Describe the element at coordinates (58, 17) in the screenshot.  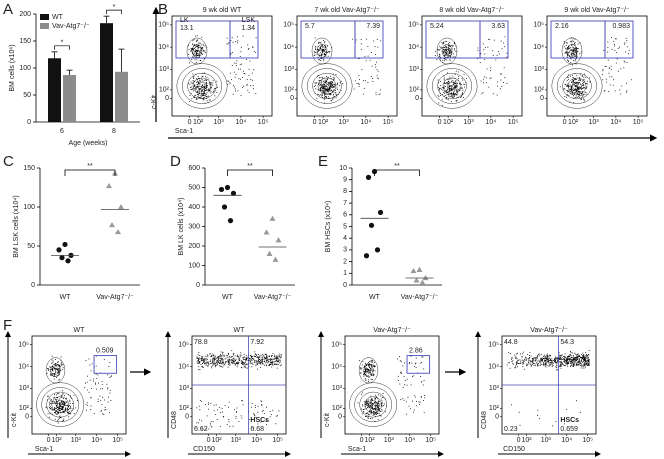
I see `legend-label: WT` at that location.